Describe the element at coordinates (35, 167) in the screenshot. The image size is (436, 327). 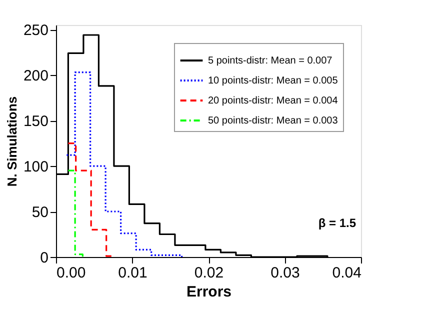
I see `y-tick-label: 100` at that location.